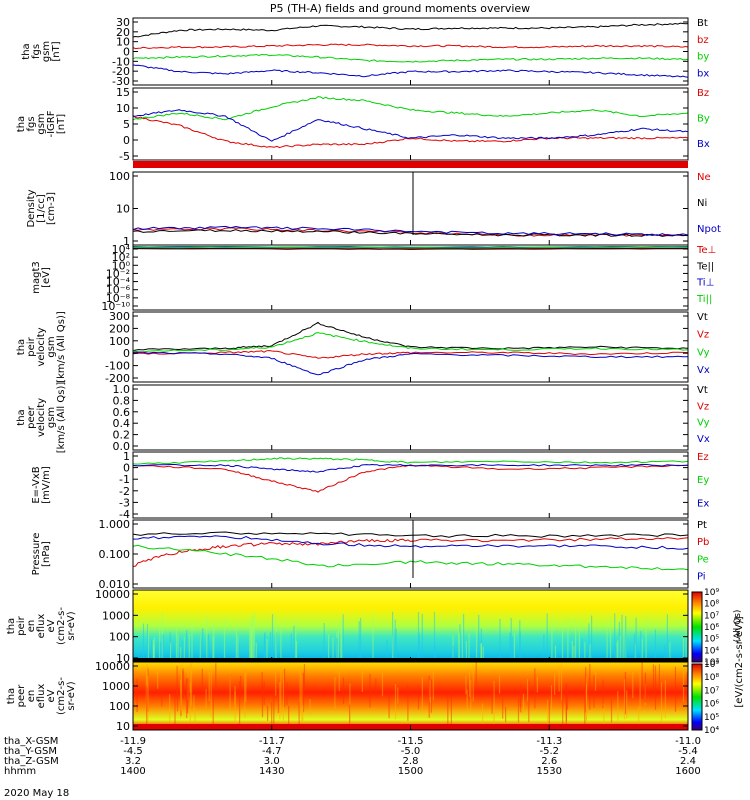  I want to click on y-tick-label: 15, so click(123, 92).